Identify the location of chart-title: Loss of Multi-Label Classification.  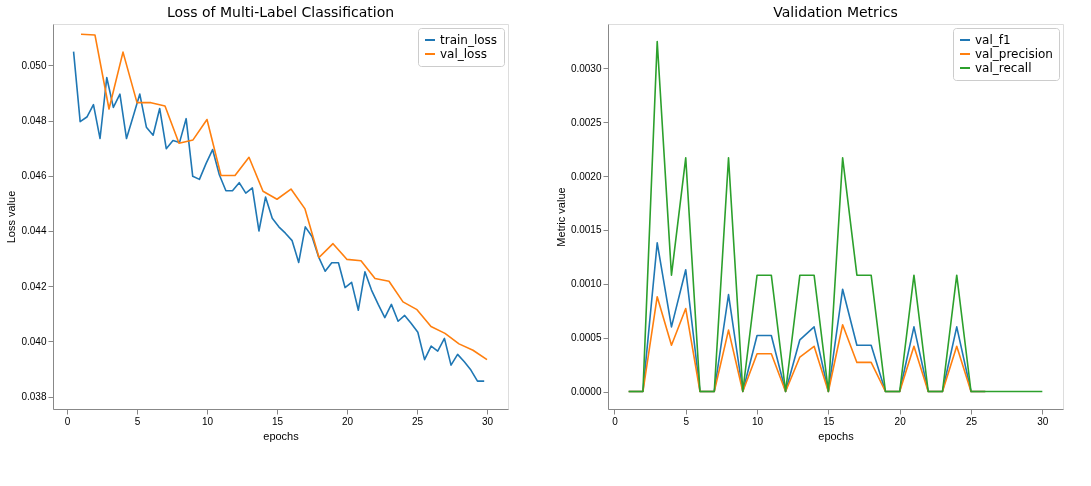
(280, 12).